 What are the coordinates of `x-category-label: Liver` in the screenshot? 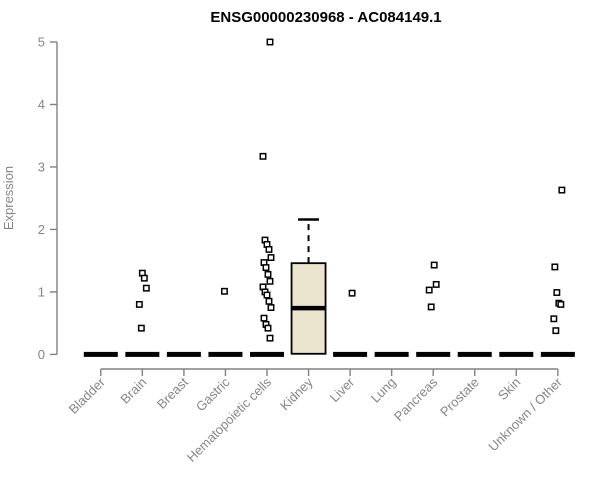 It's located at (342, 389).